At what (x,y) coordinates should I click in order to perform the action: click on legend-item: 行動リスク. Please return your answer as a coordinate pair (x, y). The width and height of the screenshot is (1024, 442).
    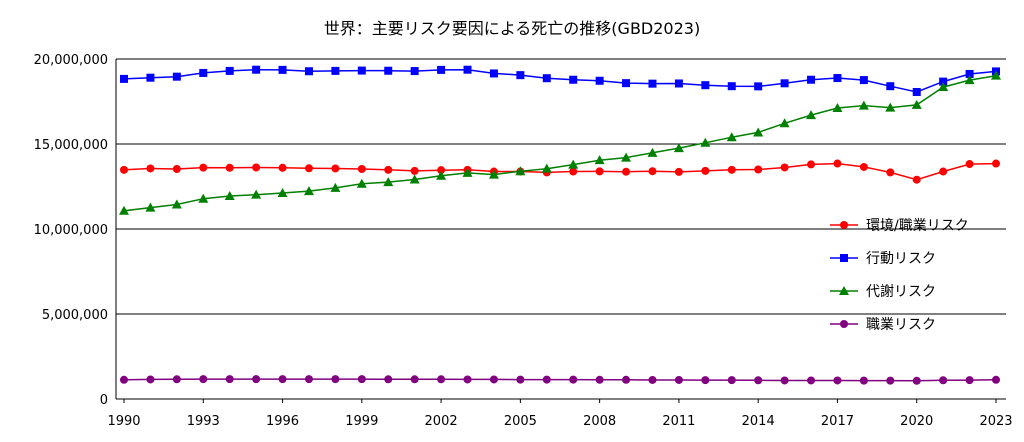
    Looking at the image, I should click on (883, 259).